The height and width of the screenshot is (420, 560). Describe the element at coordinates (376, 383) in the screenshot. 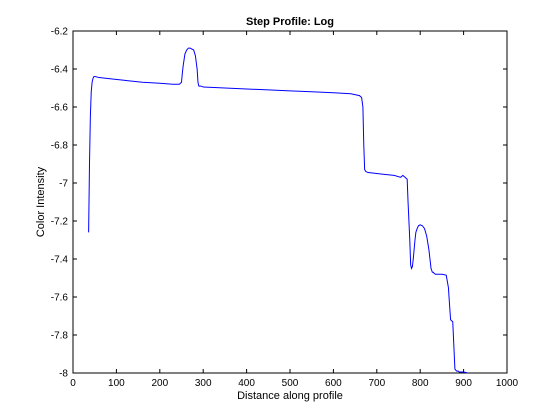

I see `x-tick-label: 700` at that location.